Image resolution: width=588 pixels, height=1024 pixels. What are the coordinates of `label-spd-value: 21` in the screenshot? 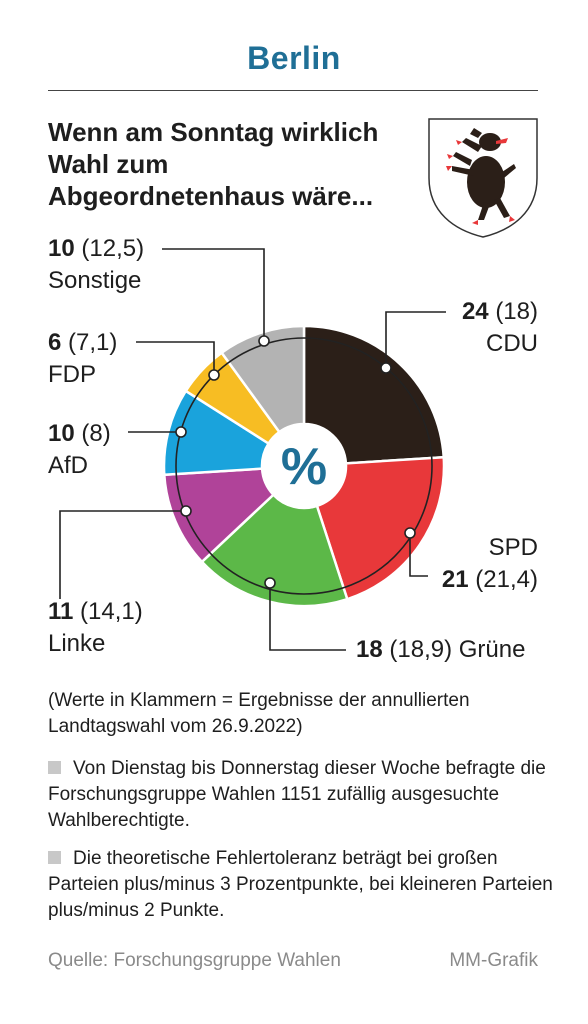 It's located at (455, 579).